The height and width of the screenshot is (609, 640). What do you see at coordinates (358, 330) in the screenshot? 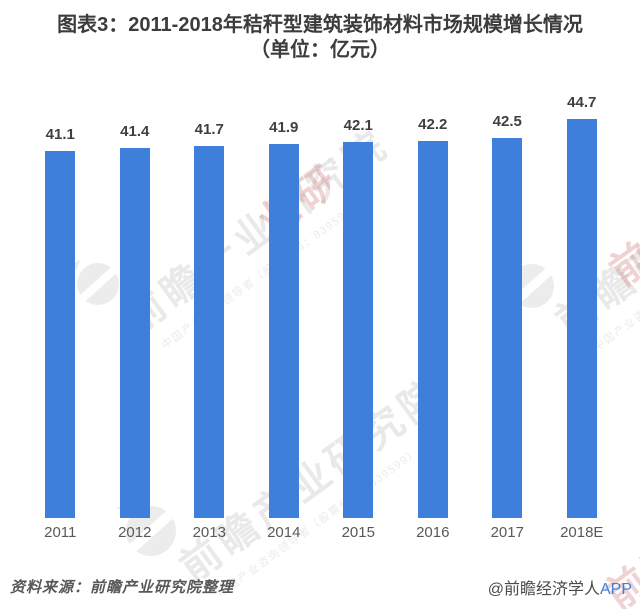
I see `bar-2015` at bounding box center [358, 330].